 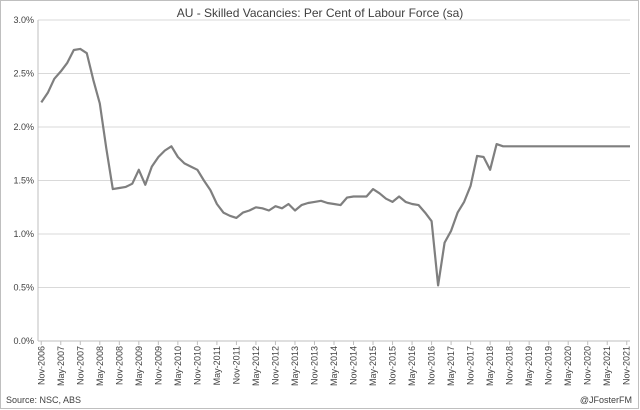 I want to click on y-tick-label: 1.5%, so click(x=23, y=181).